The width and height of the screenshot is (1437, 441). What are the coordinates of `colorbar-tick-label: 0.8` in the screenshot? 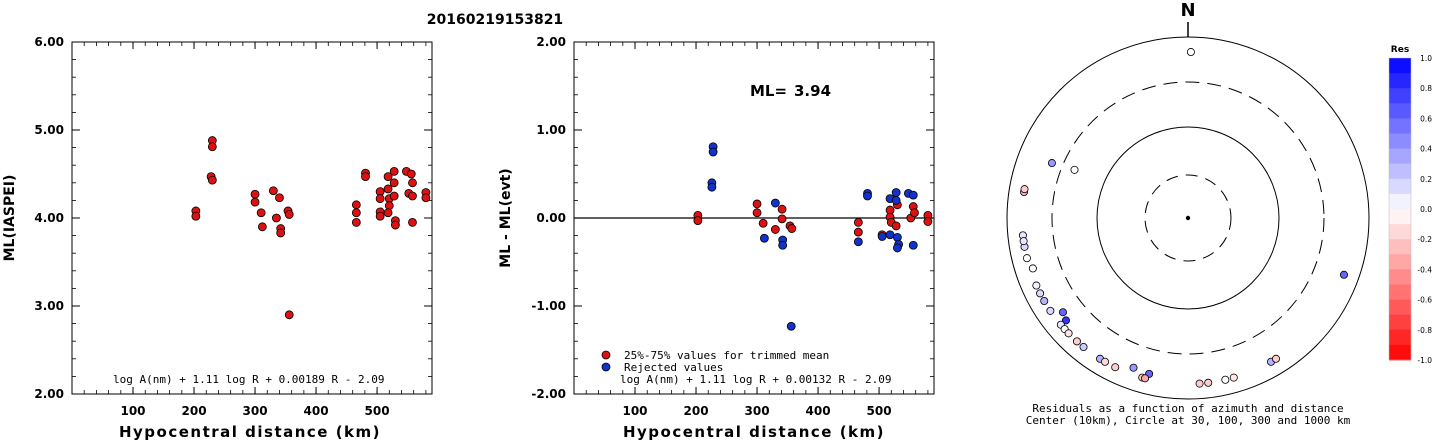 It's located at (1426, 88).